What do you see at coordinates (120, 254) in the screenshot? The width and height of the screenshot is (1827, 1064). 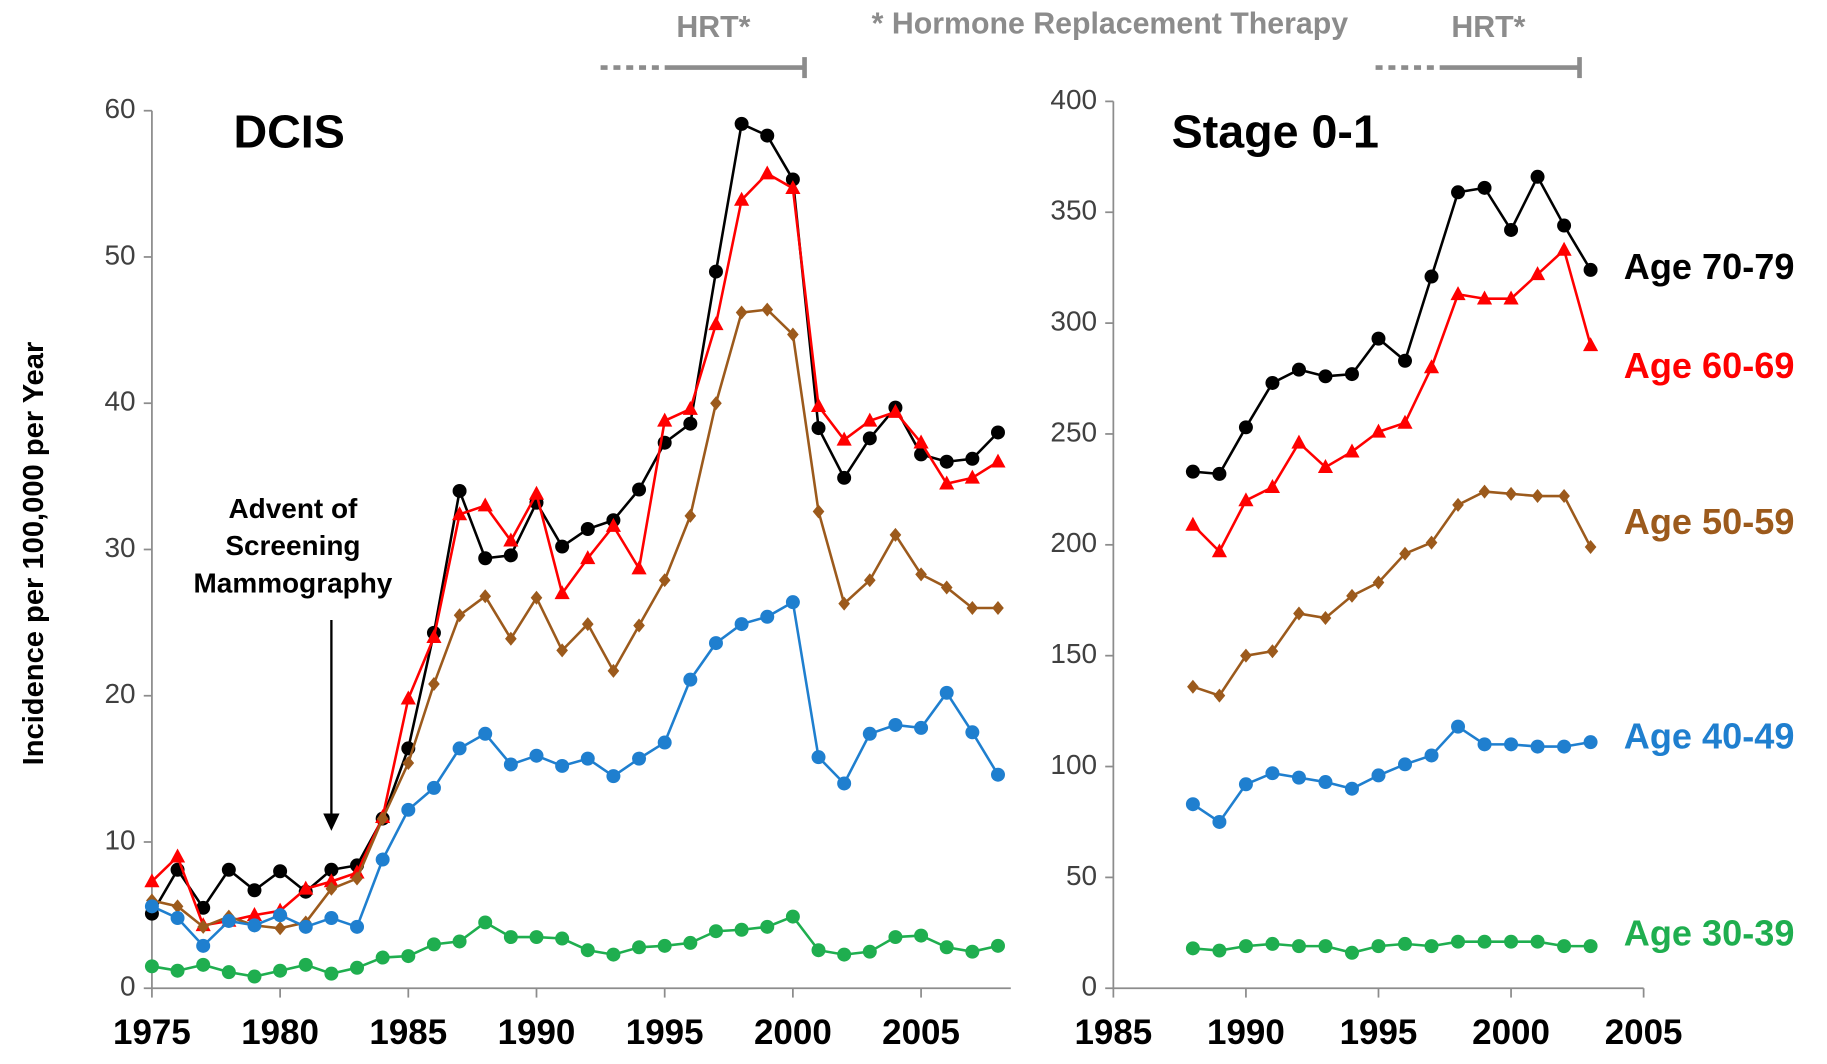 I see `y-tick-label: 50` at bounding box center [120, 254].